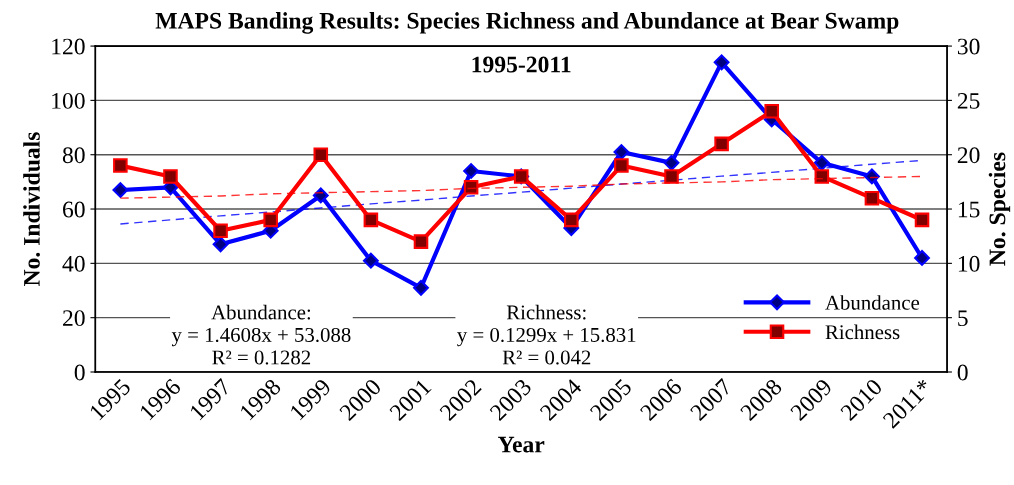 Image resolution: width=1014 pixels, height=485 pixels. Describe the element at coordinates (546, 334) in the screenshot. I see `annotation: Richness: y = 0.1299x + 15.831 R² = 0.042` at that location.